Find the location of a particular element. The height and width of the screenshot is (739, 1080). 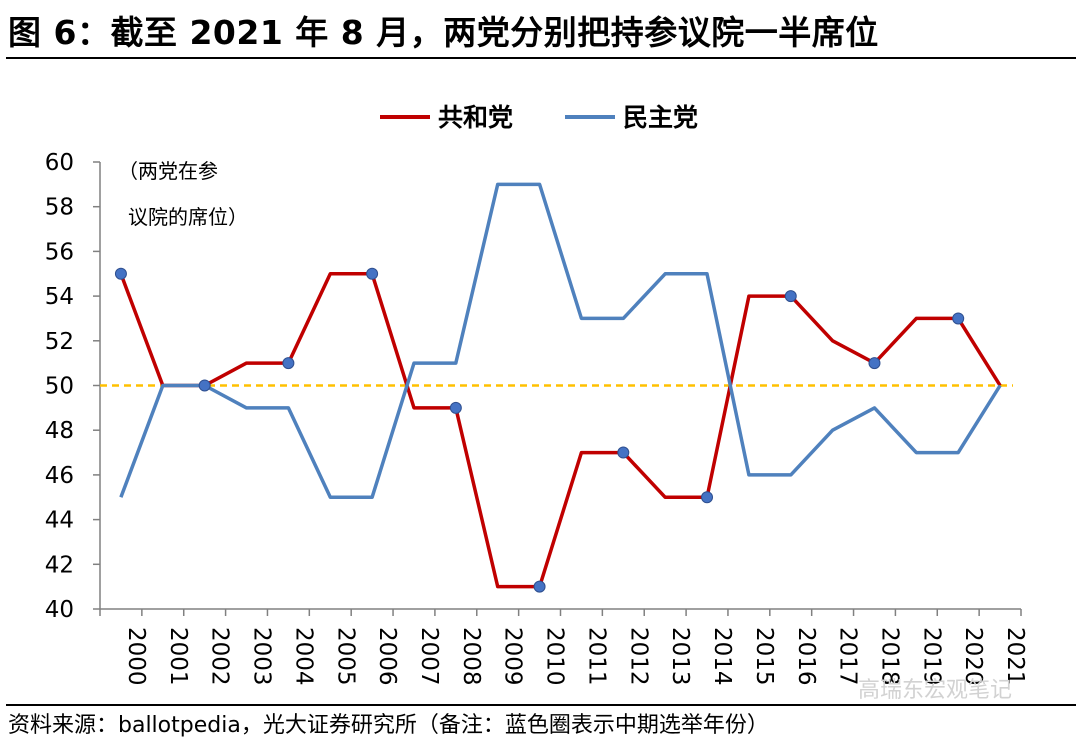

chart-legend: 共和党 民主党 is located at coordinates (539, 117).